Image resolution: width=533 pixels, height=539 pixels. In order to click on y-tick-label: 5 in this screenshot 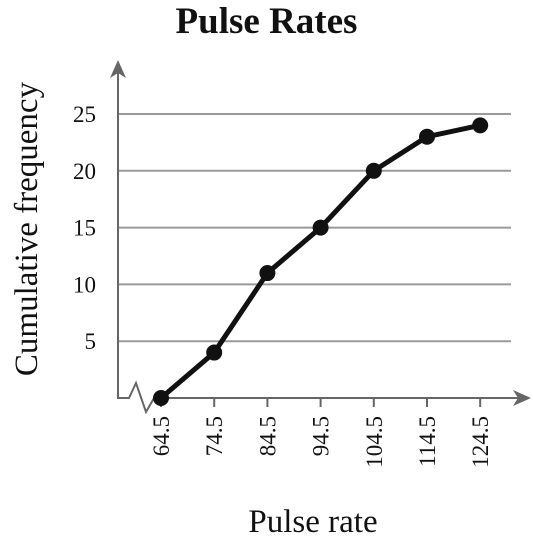, I will do `click(91, 341)`.